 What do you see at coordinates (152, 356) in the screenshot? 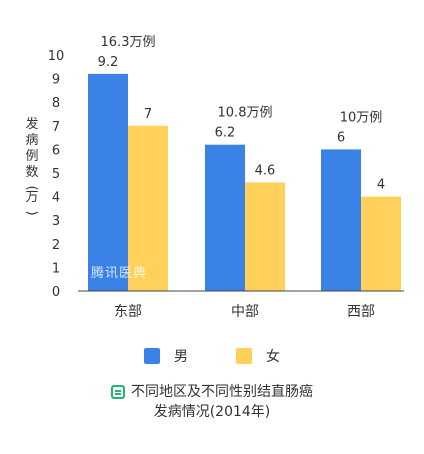
I see `legend-swatch-male` at bounding box center [152, 356].